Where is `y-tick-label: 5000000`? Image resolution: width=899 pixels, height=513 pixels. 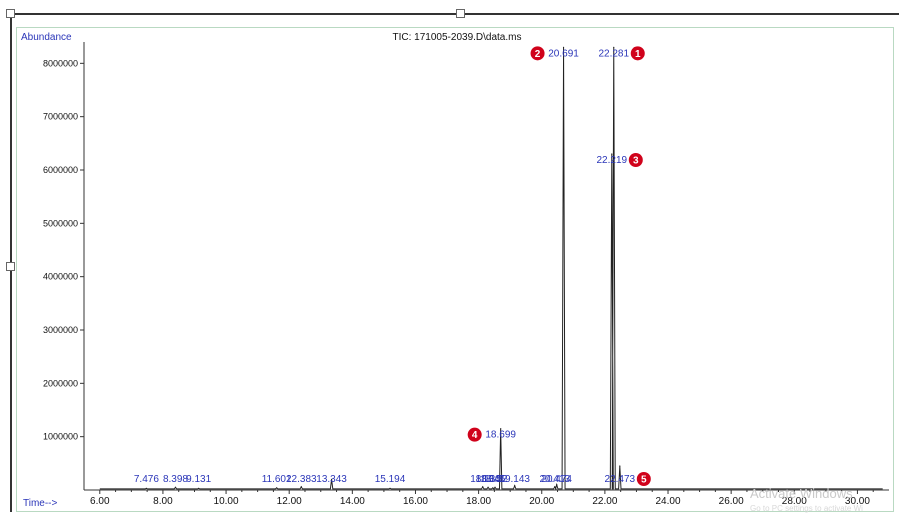
y-tick-label: 5000000 is located at coordinates (60, 223).